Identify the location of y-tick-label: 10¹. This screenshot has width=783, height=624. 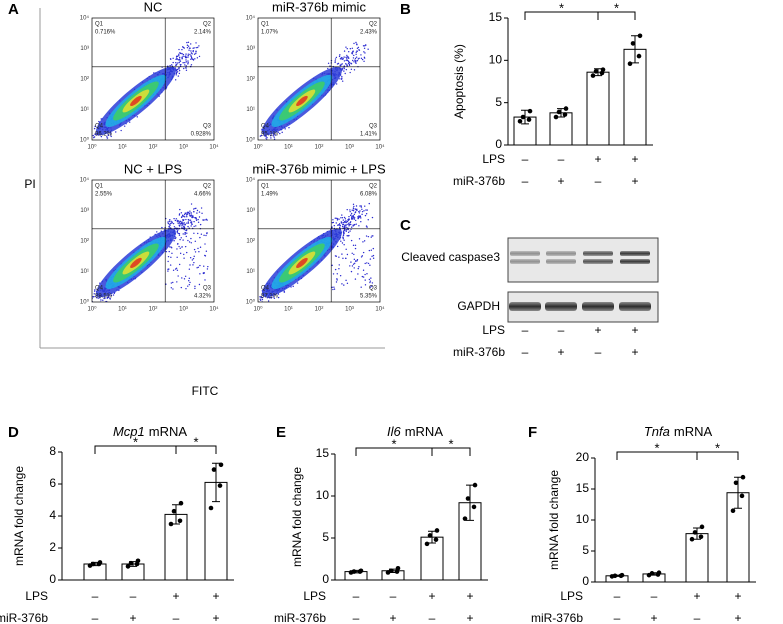
(84, 110).